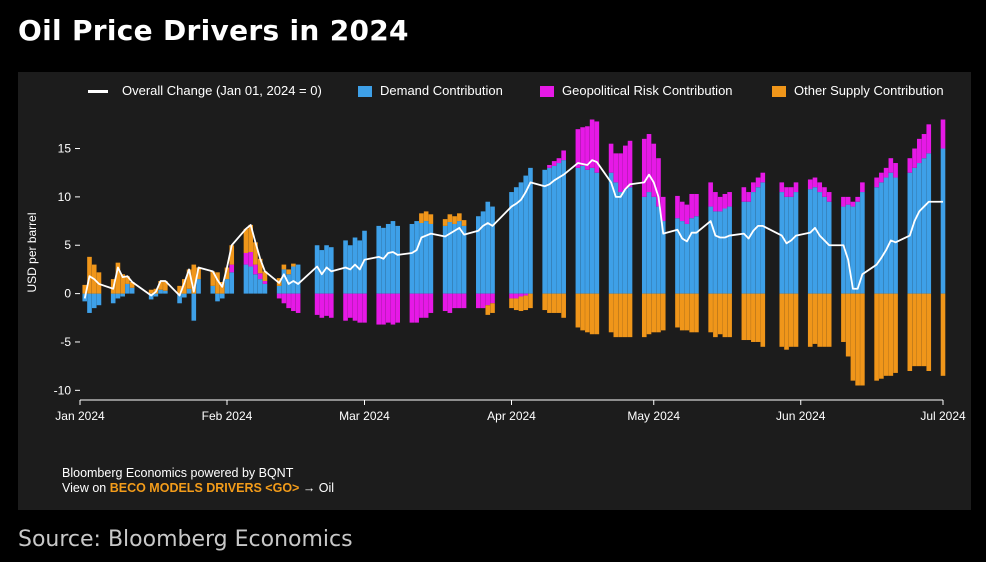 This screenshot has width=986, height=562. Describe the element at coordinates (647, 90) in the screenshot. I see `legend-label-geopolitical: Geopolitical Risk Contribution` at that location.